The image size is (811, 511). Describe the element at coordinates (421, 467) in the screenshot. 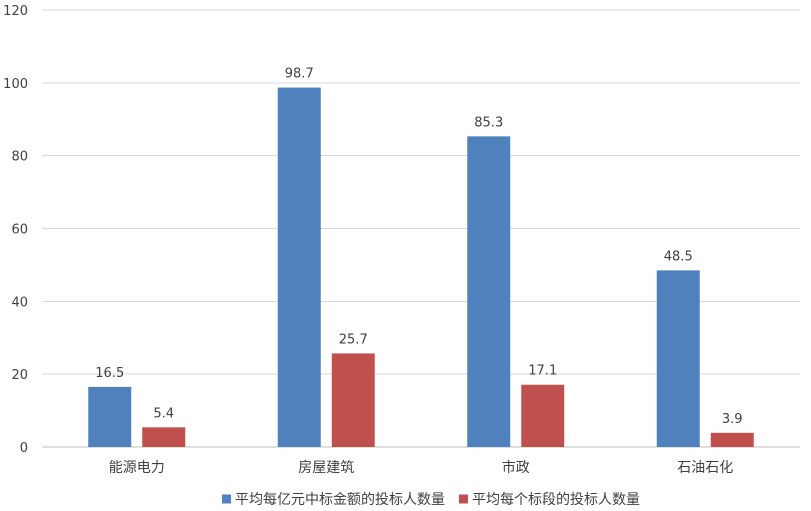

I see `x-axis-categories: 能源电力 房屋建筑 市政 石油石化` at that location.